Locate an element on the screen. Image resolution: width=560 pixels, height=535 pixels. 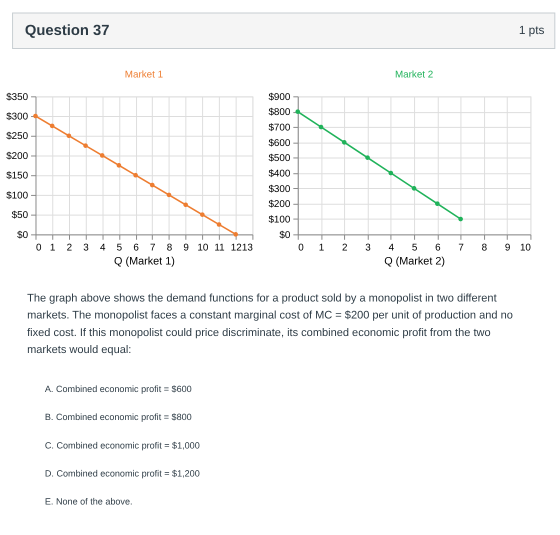
x-axis-title: Q (Market 1) is located at coordinates (144, 261).